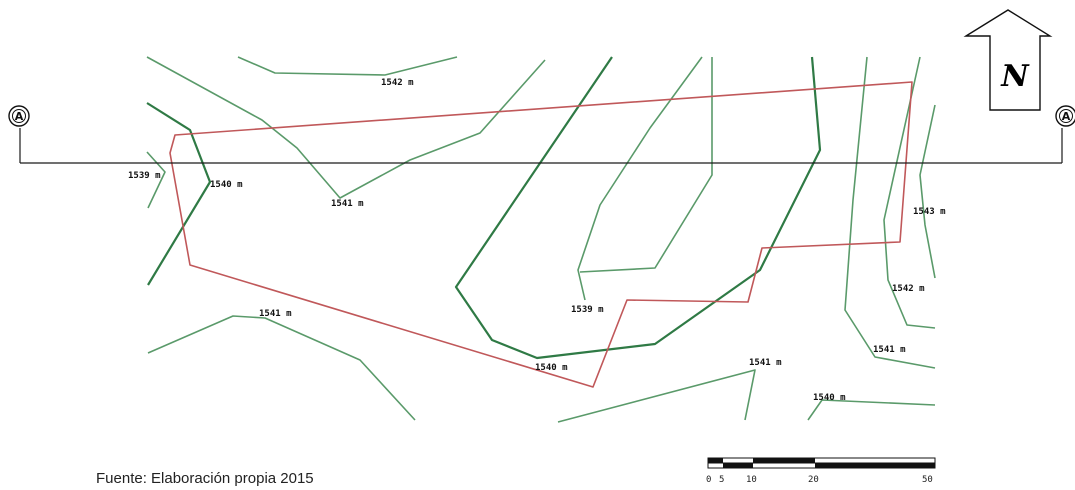  I want to click on source-note: Fuente: Elaboración propia 2015, so click(205, 478).